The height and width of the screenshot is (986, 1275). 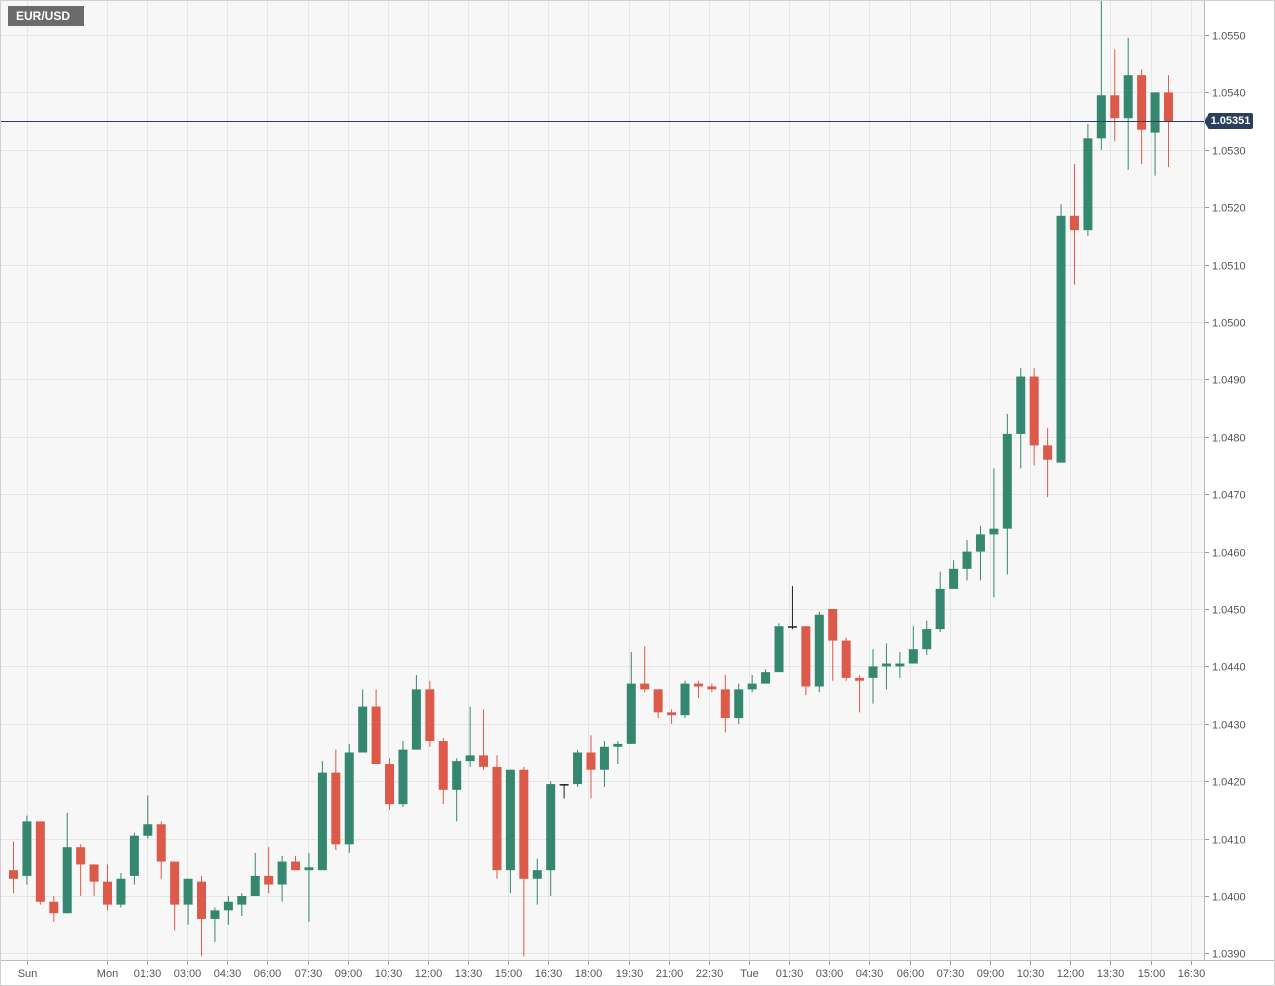 I want to click on y-tick-label: 1.0440, so click(x=1229, y=668).